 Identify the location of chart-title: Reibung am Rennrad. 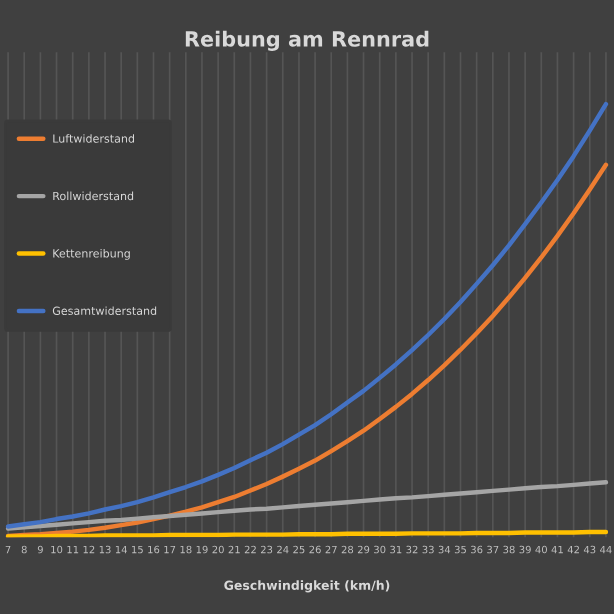
(307, 41).